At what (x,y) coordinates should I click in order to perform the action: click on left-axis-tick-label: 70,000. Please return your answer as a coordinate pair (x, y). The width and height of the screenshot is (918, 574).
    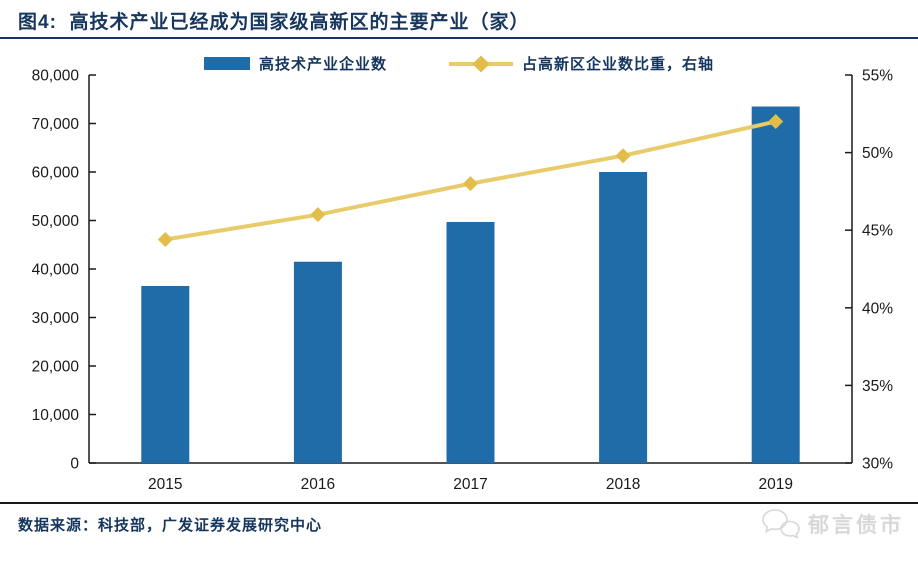
    Looking at the image, I should click on (56, 124).